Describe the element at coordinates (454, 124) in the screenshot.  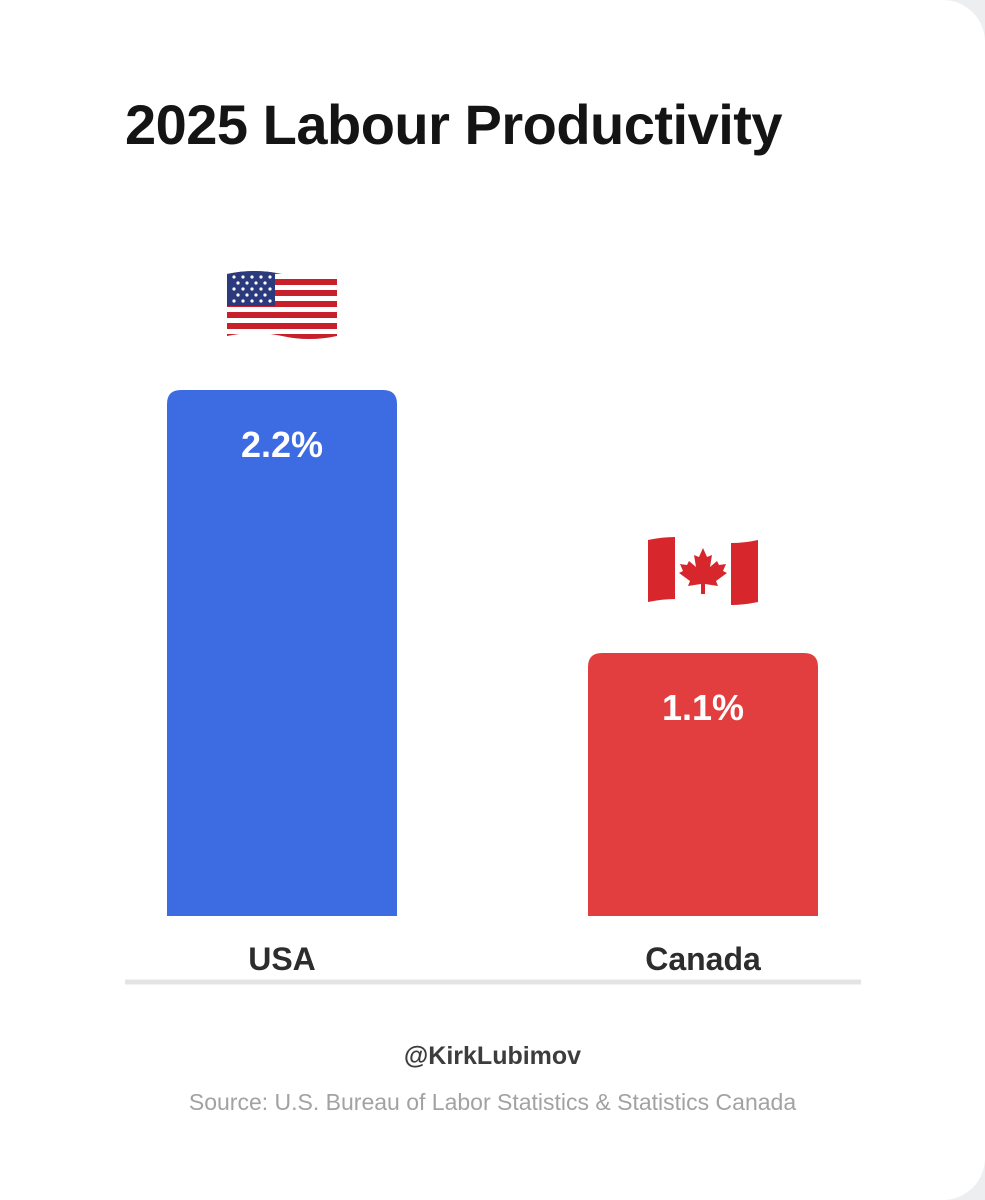
I see `chart-title: 2025 Labour Productivity` at that location.